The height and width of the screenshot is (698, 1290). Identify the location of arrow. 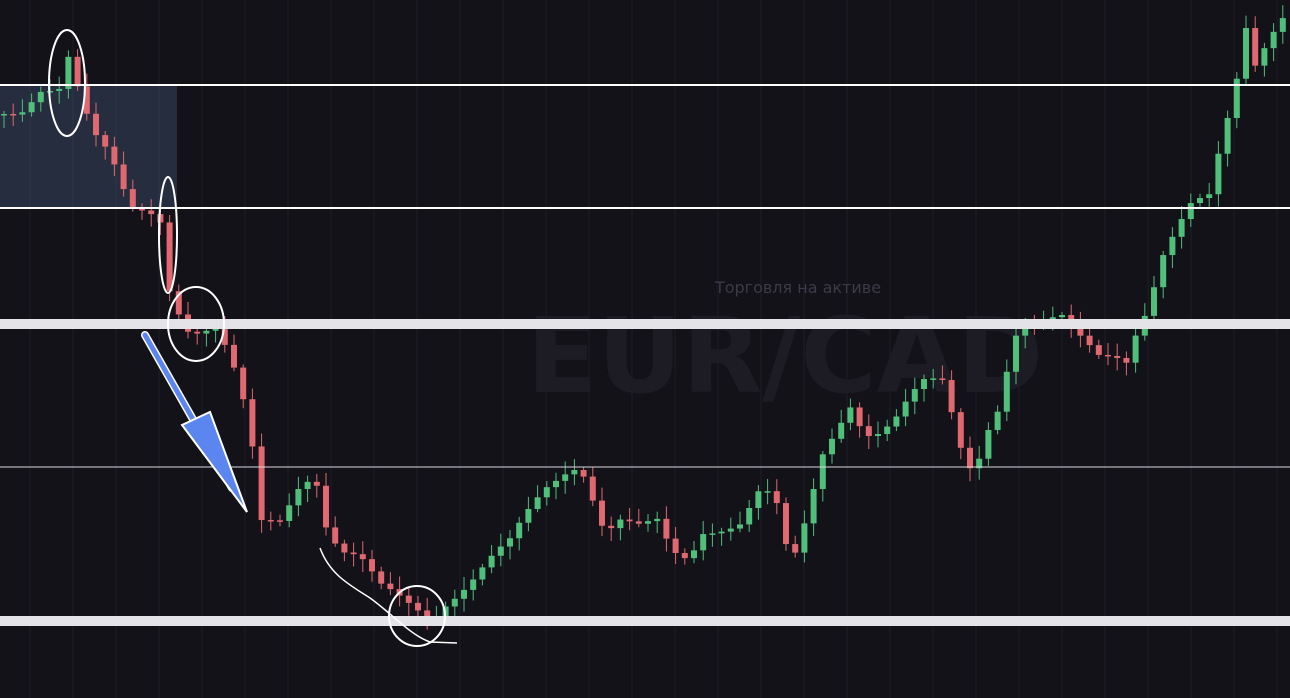
(194, 422).